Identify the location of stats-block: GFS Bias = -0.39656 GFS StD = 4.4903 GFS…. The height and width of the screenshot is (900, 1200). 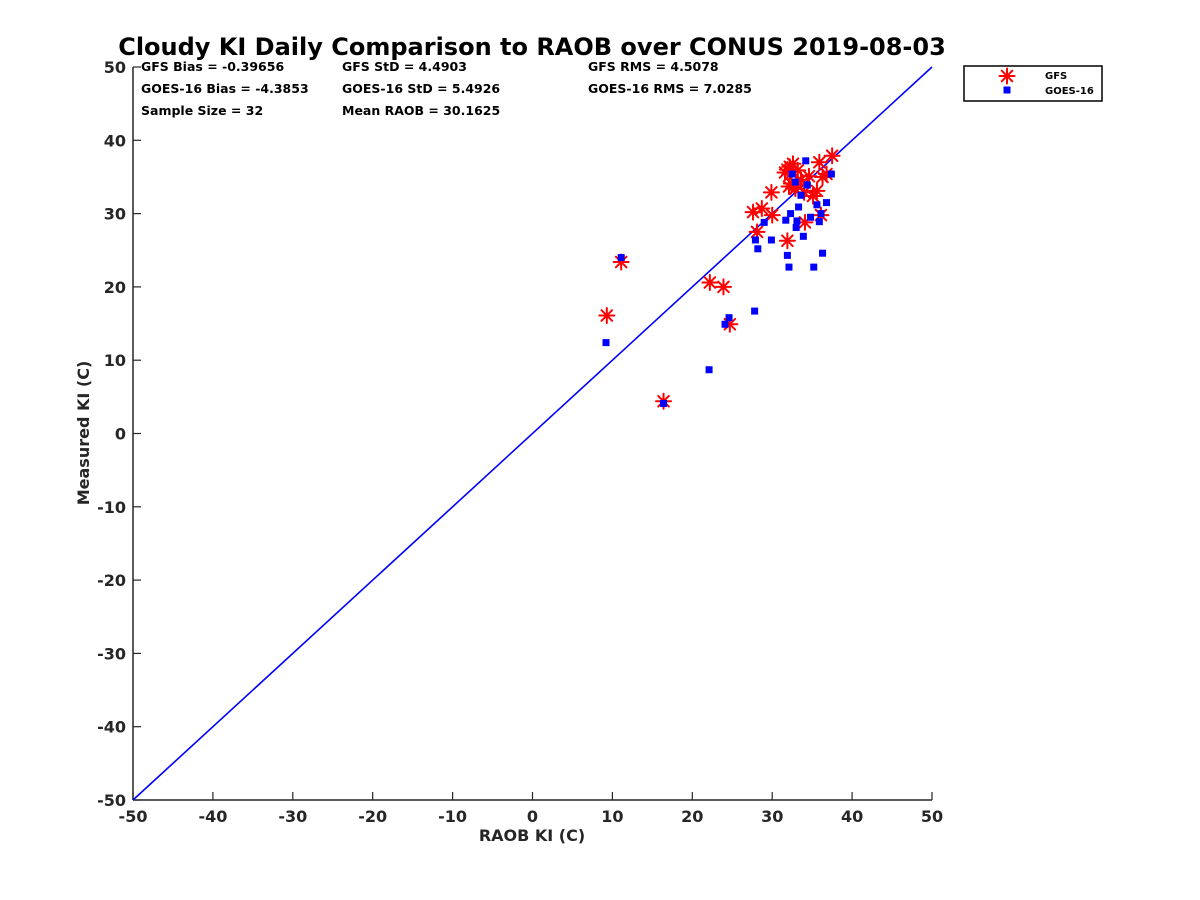
(446, 88).